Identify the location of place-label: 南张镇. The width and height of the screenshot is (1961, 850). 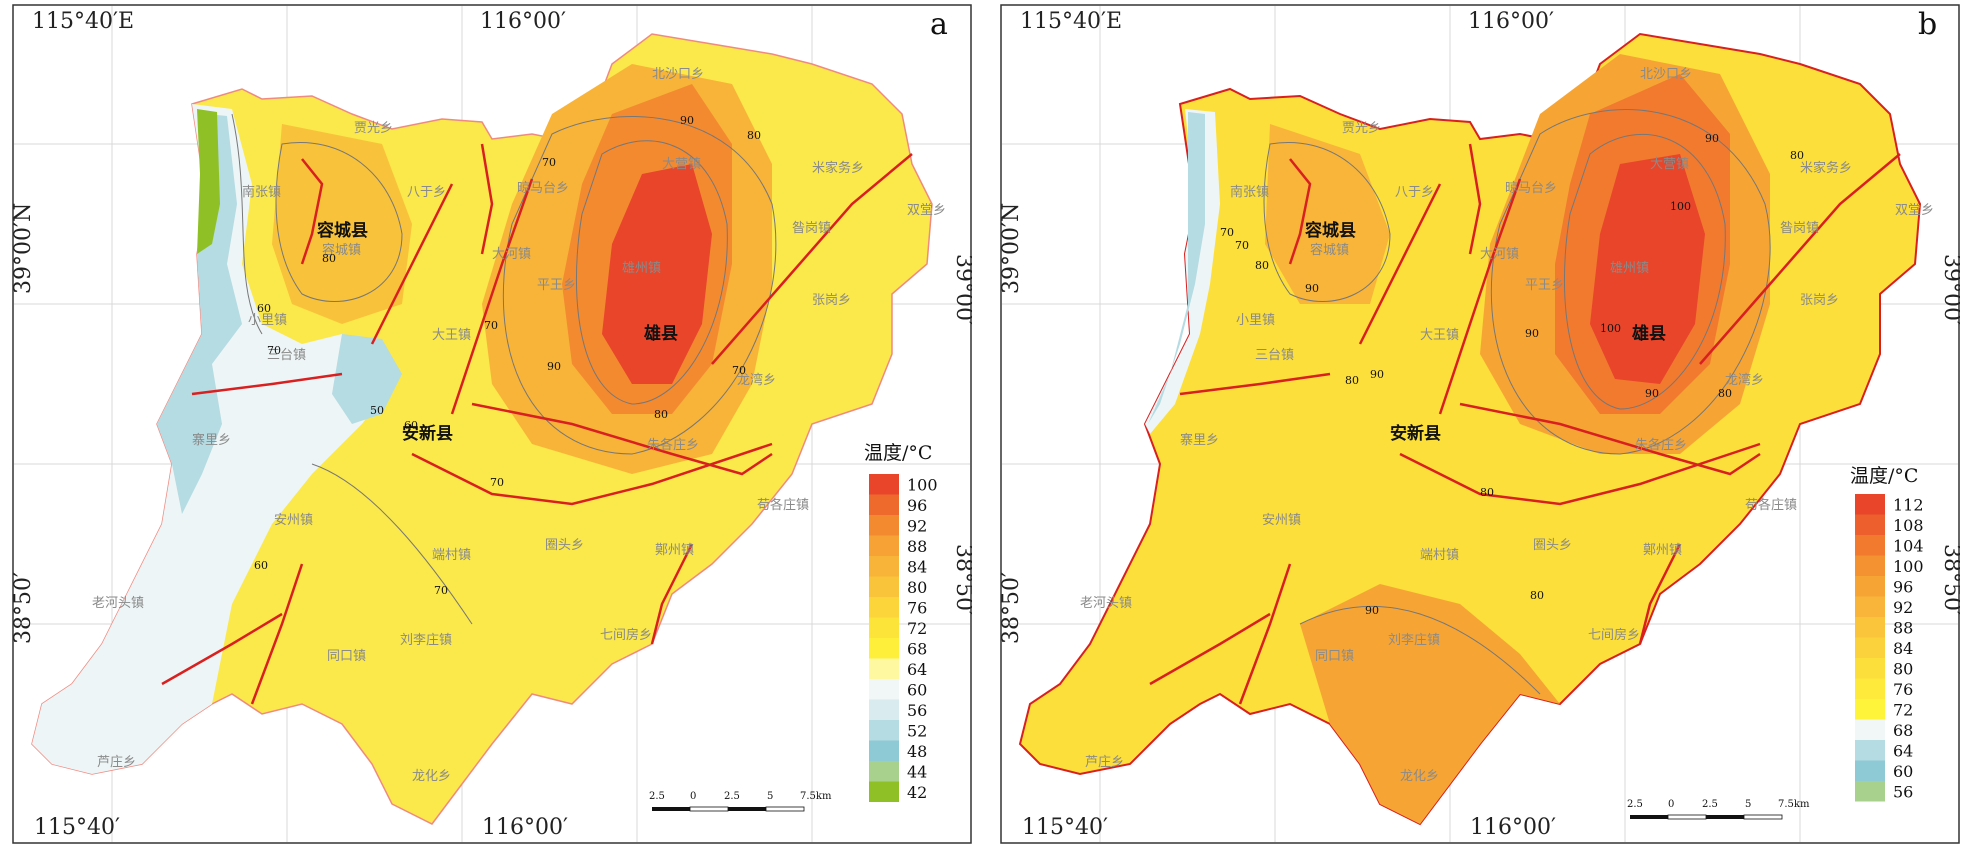
(1249, 192).